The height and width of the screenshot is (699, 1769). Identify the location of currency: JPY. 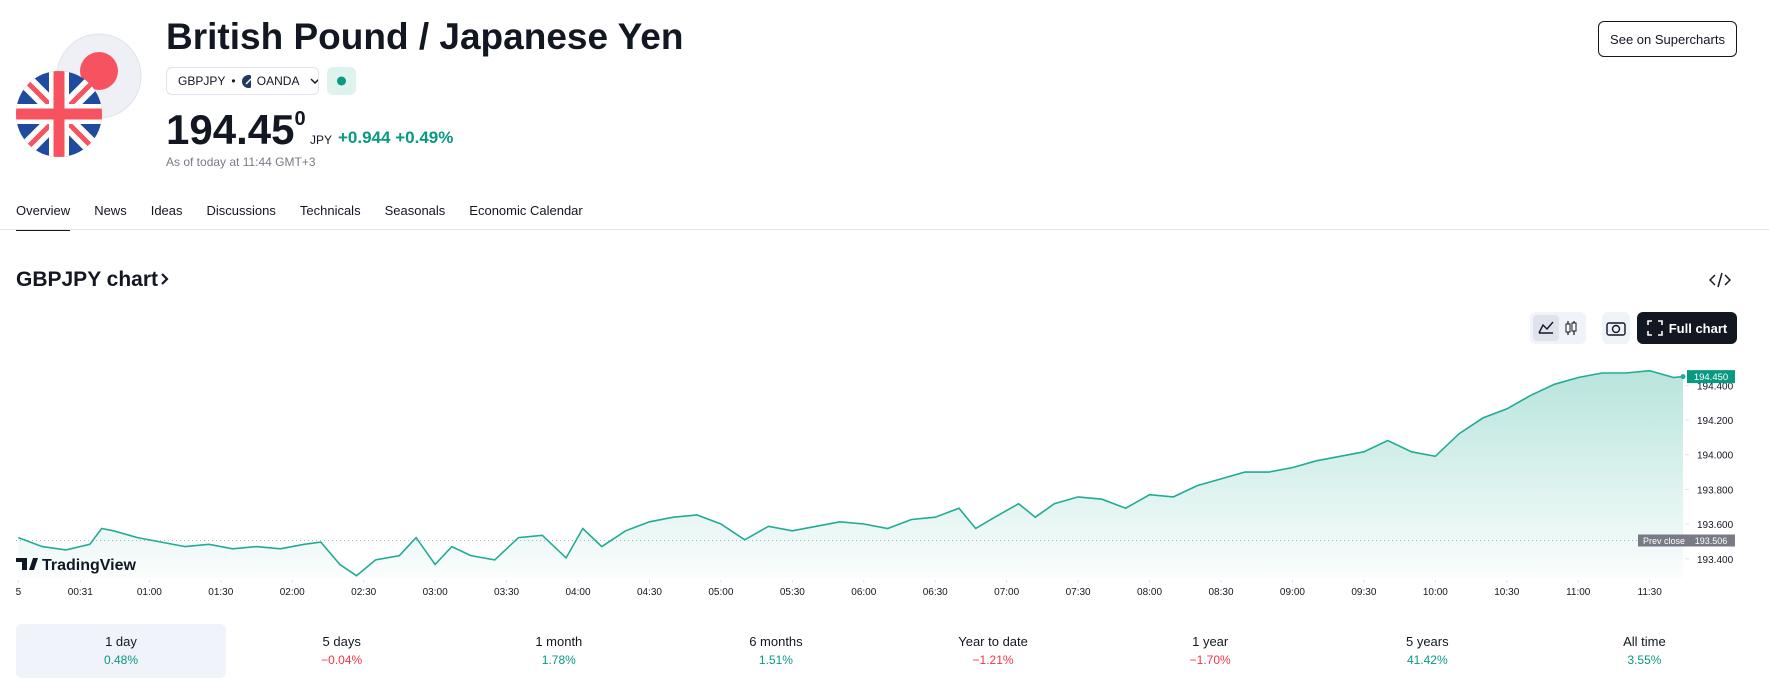
(321, 140).